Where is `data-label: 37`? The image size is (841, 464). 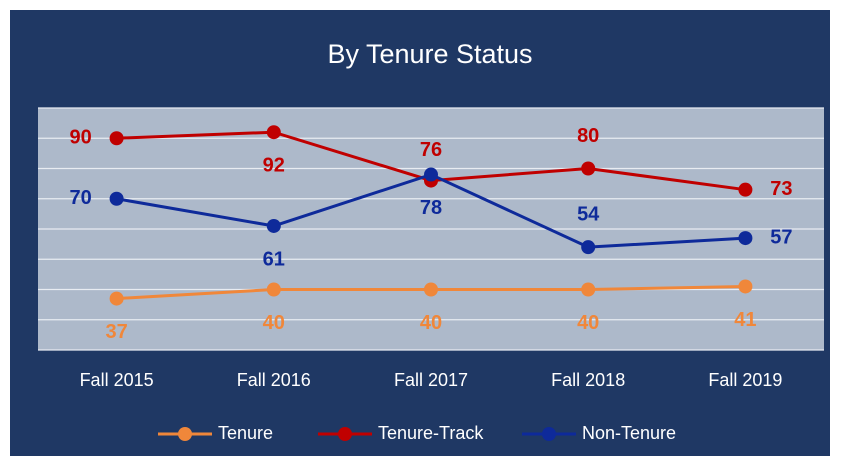 data-label: 37 is located at coordinates (116, 332).